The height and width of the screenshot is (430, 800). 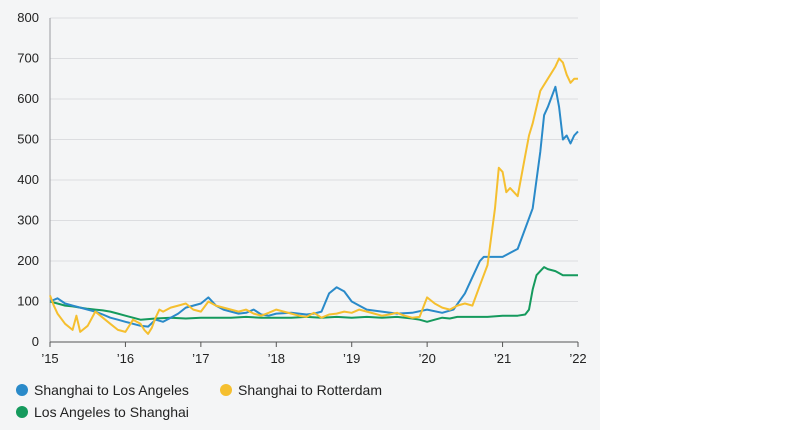 What do you see at coordinates (310, 390) in the screenshot?
I see `legend-label: Shanghai to Rotterdam` at bounding box center [310, 390].